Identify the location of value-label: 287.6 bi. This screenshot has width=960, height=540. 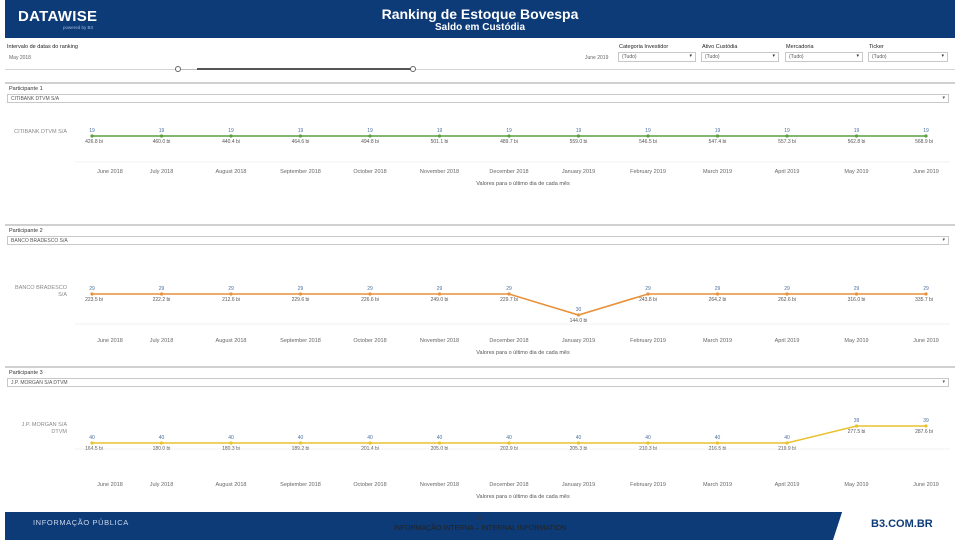
(924, 432).